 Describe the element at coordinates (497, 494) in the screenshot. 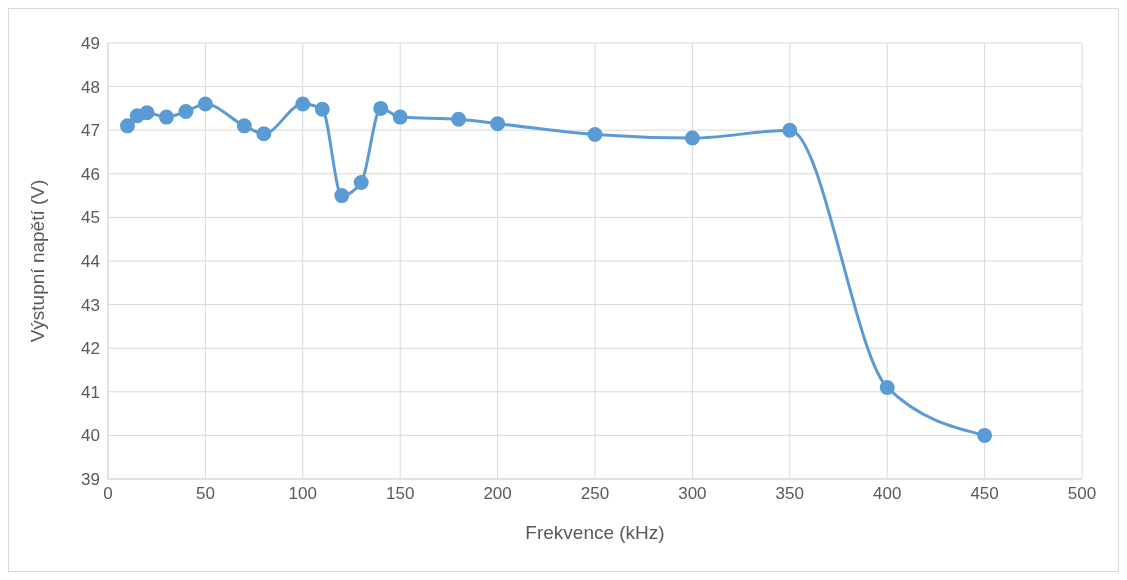

I see `x-tick-label: 200` at that location.